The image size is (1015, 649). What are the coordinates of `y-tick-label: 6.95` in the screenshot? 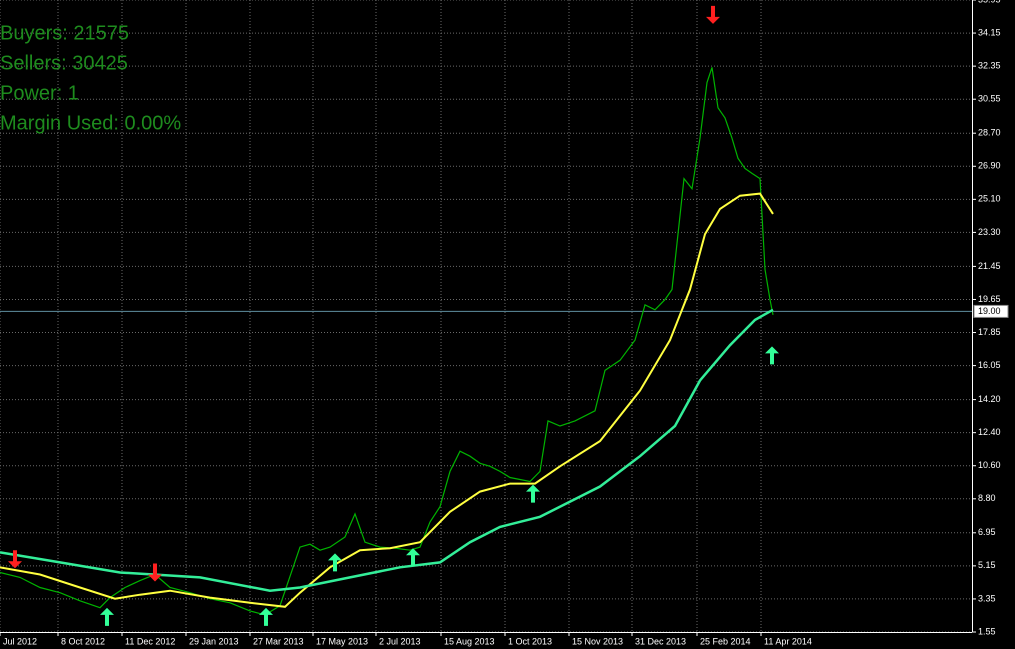 It's located at (987, 532).